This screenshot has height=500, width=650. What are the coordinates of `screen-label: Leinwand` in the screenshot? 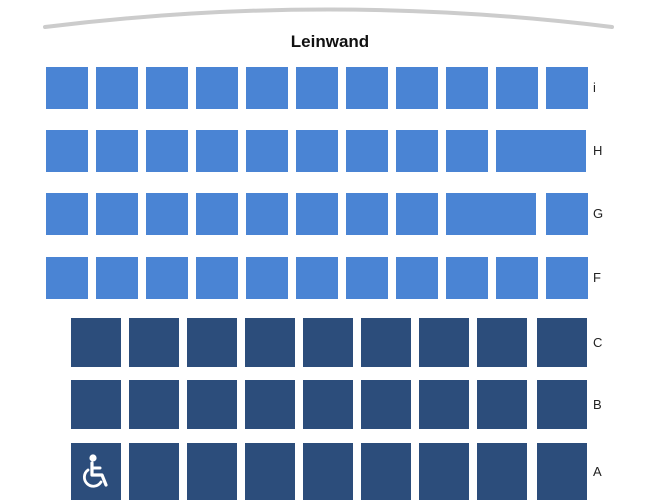 It's located at (330, 41).